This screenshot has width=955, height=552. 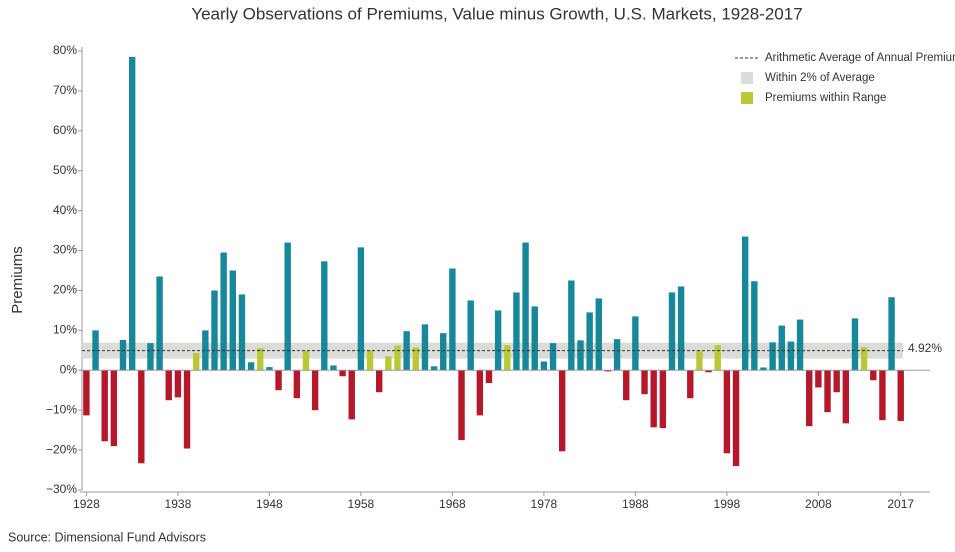 What do you see at coordinates (65, 210) in the screenshot?
I see `y-tick-label: 40%` at bounding box center [65, 210].